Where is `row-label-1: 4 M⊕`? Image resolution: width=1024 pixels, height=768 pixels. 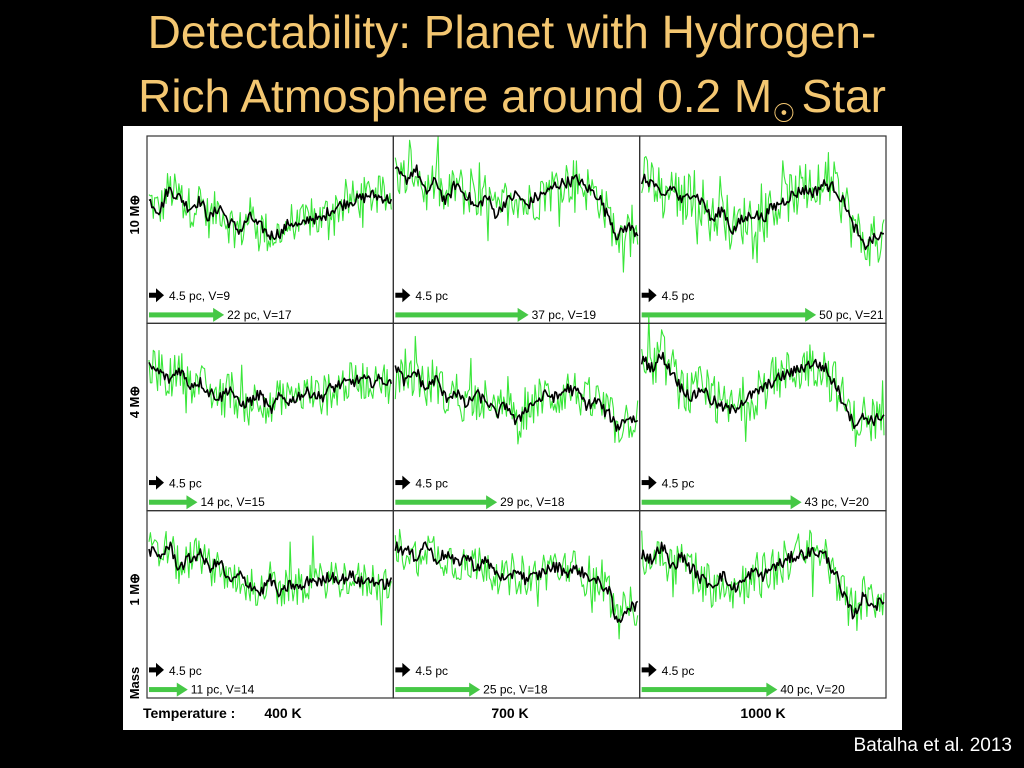
row-label-1: 4 M⊕ is located at coordinates (134, 402).